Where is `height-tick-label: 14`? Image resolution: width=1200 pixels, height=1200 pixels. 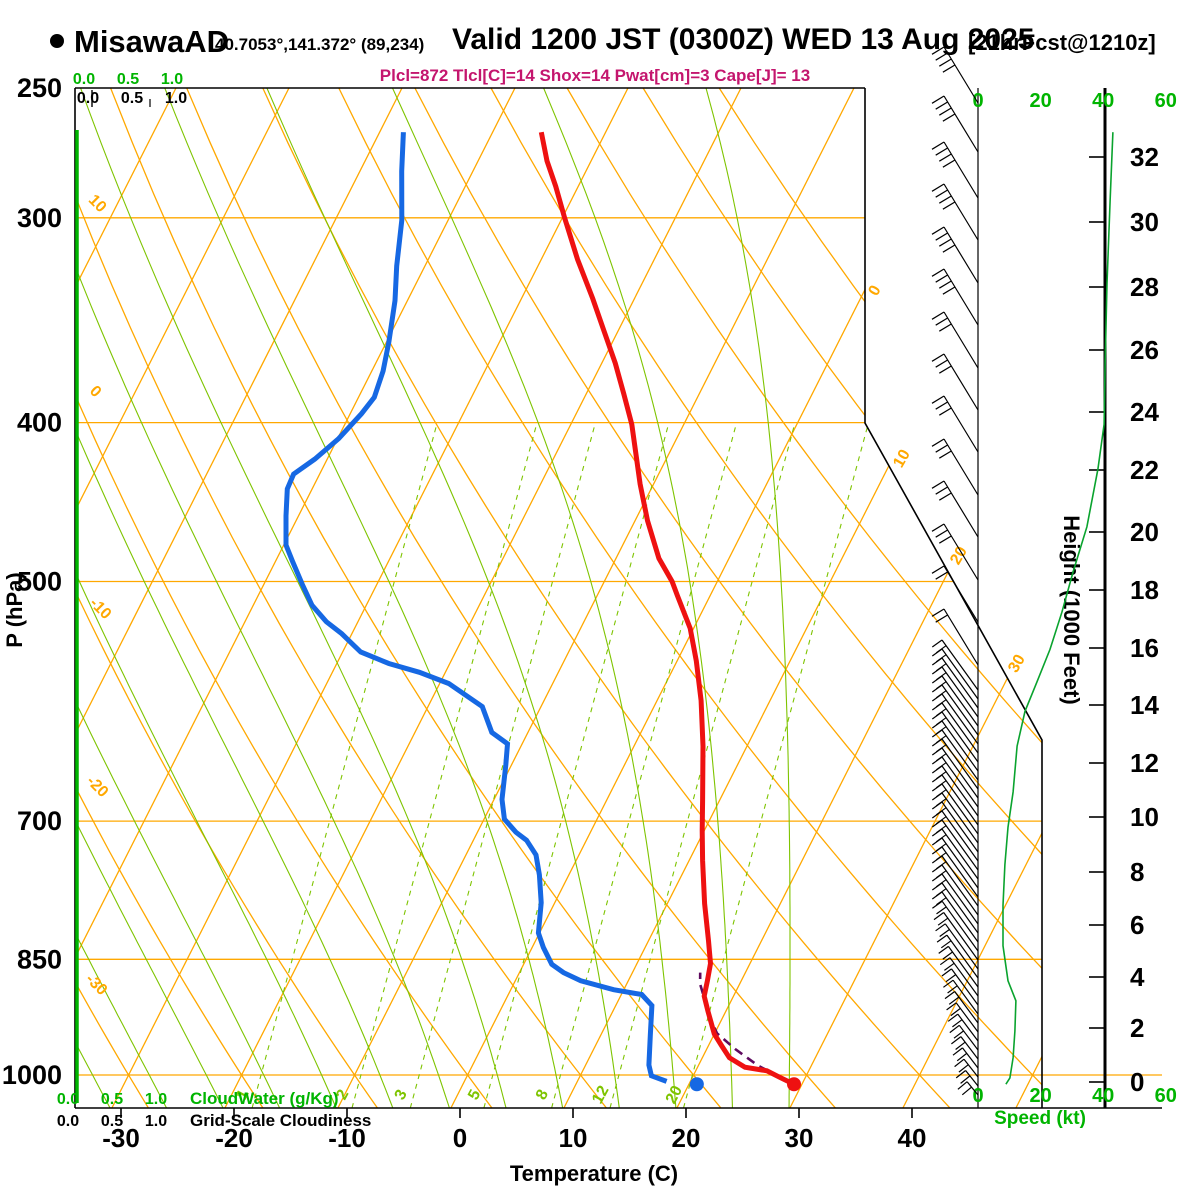
height-tick-label: 14 is located at coordinates (1144, 705).